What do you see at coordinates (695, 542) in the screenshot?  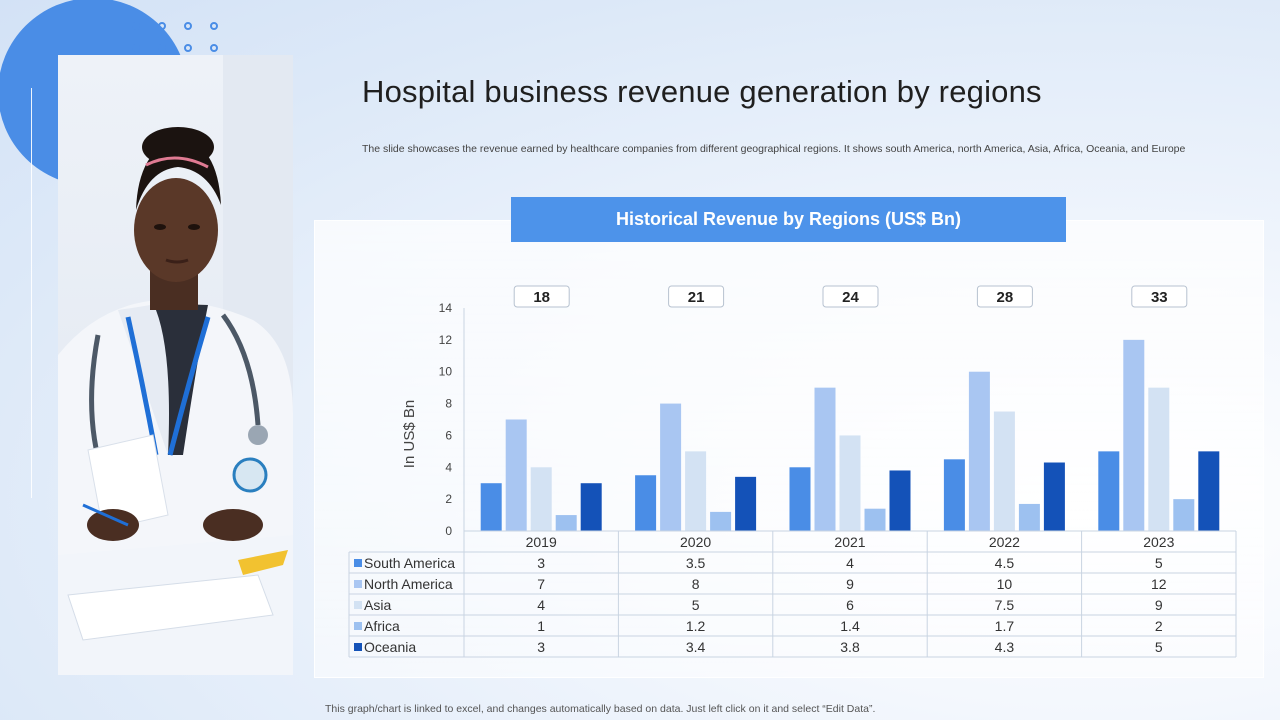 I see `x-tick-label: 2020` at bounding box center [695, 542].